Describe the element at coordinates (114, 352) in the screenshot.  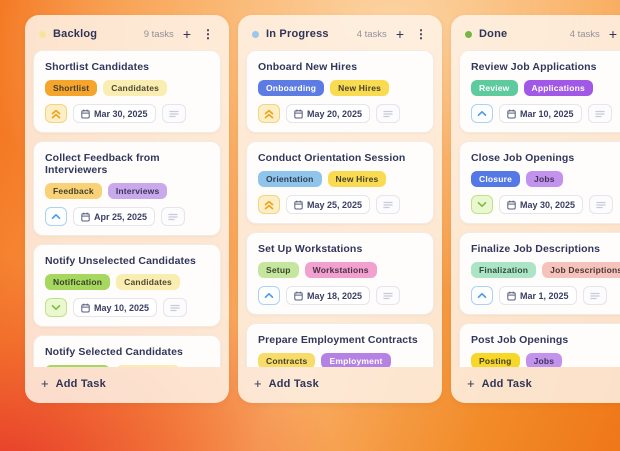
I see `task-title: Notify Selected Candidates` at that location.